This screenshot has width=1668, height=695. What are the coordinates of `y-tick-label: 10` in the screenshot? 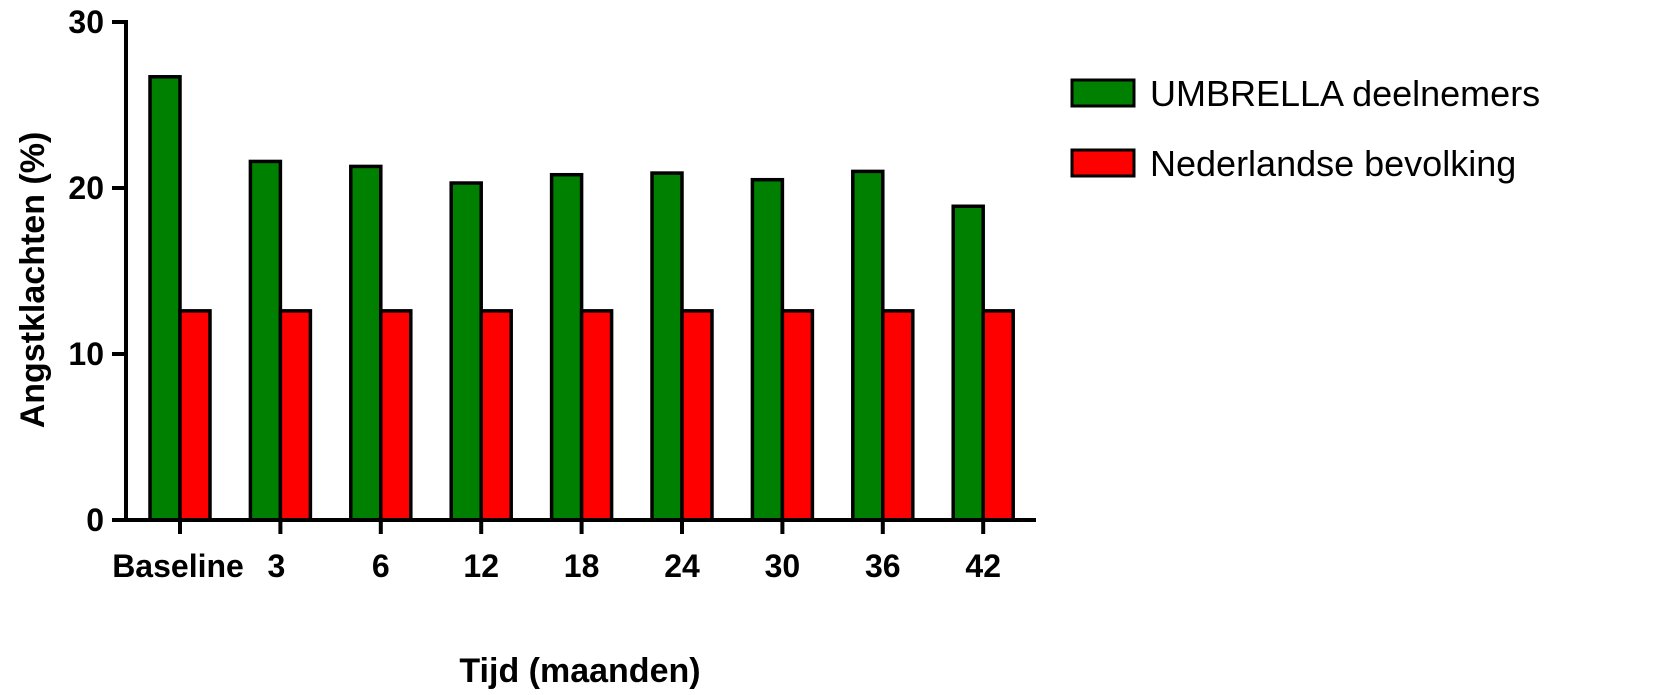 It's located at (86, 354).